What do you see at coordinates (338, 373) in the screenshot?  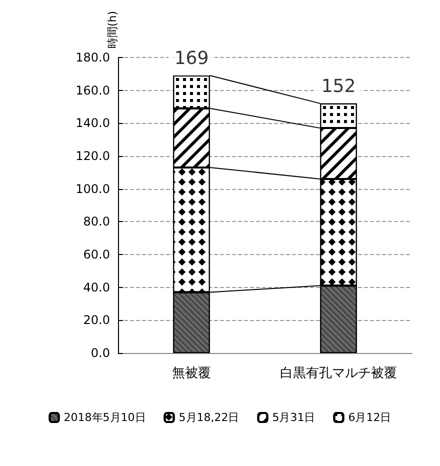 I see `x-tick-label: 白黒有孔マルチ被覆` at bounding box center [338, 373].